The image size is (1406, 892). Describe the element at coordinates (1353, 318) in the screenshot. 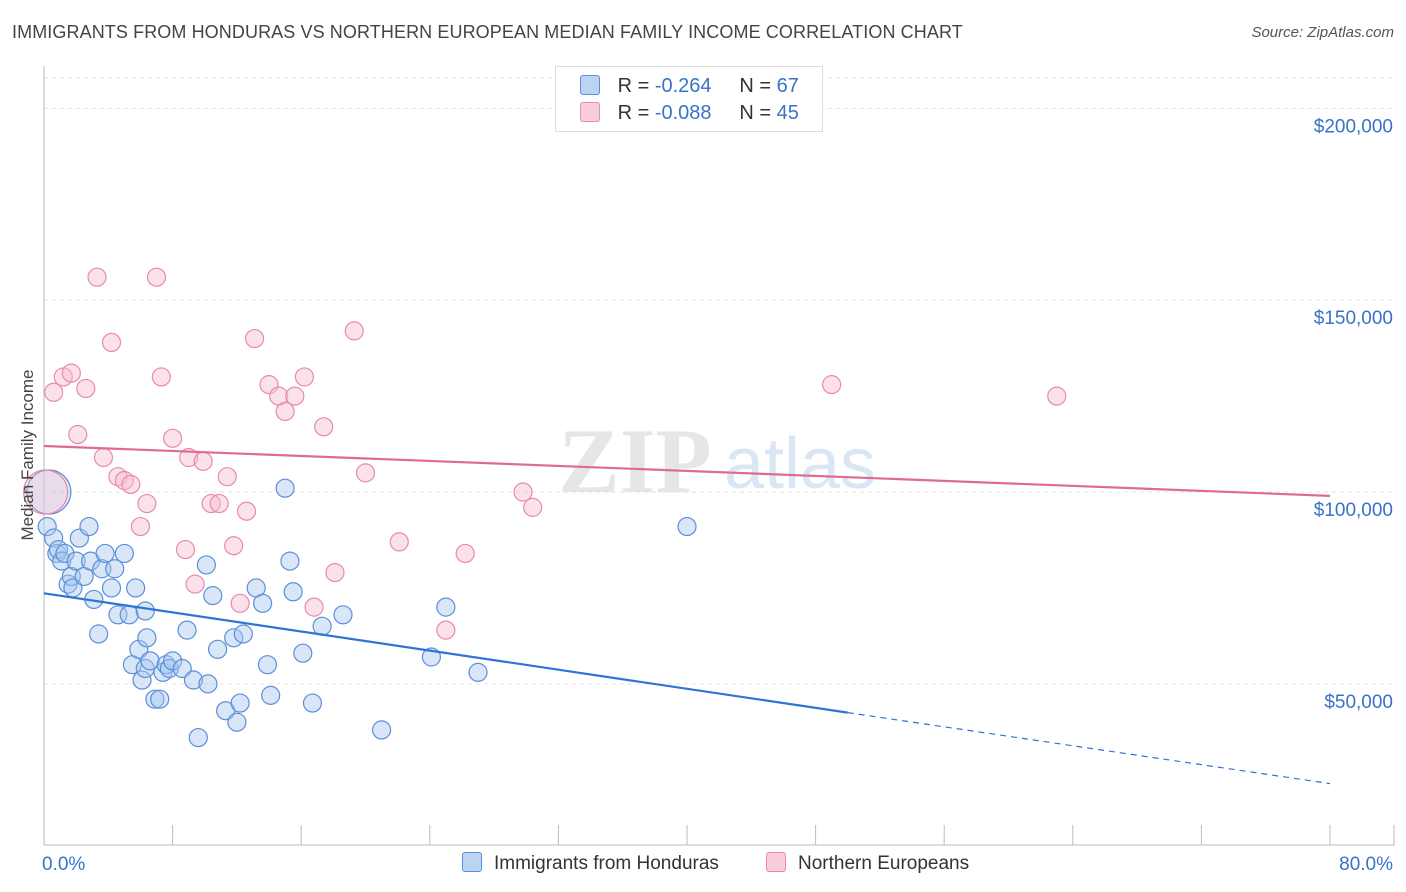

I see `y-tick-label: $150,000` at that location.